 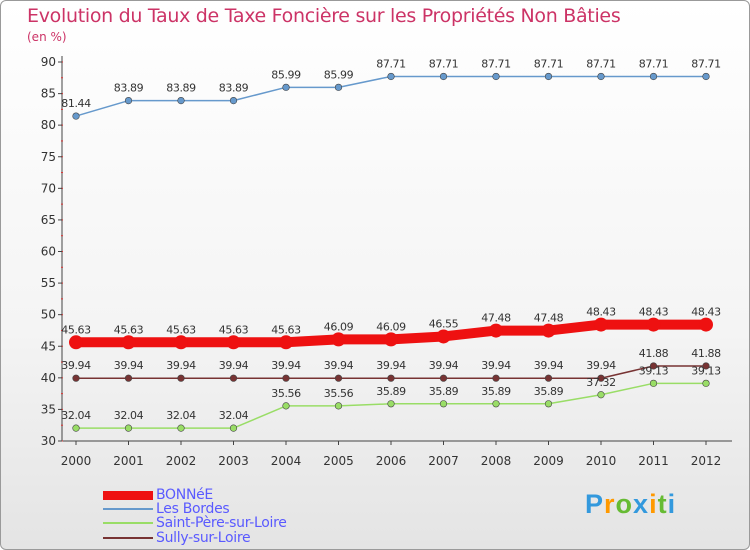 I want to click on proxiti-logo: Proxiti, so click(x=630, y=504).